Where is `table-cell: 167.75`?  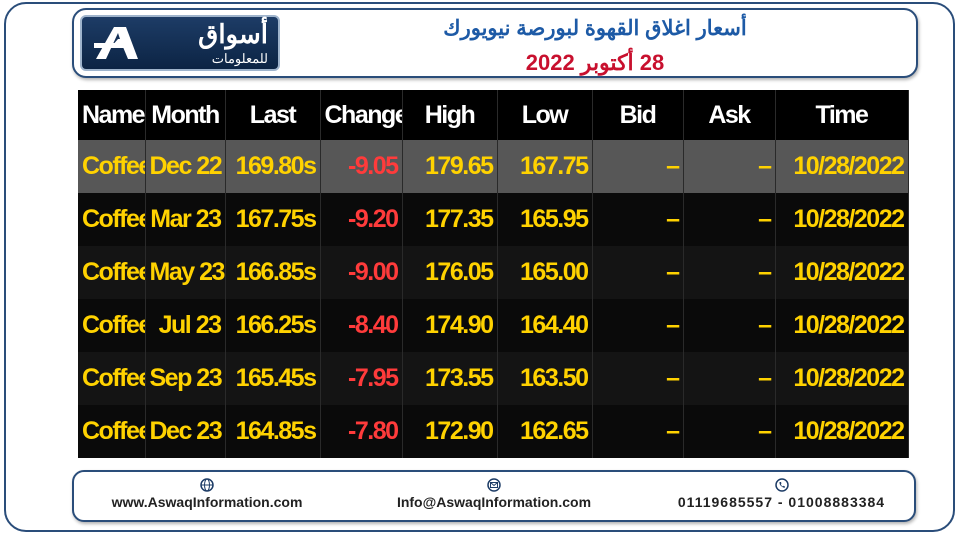 table-cell: 167.75 is located at coordinates (545, 166).